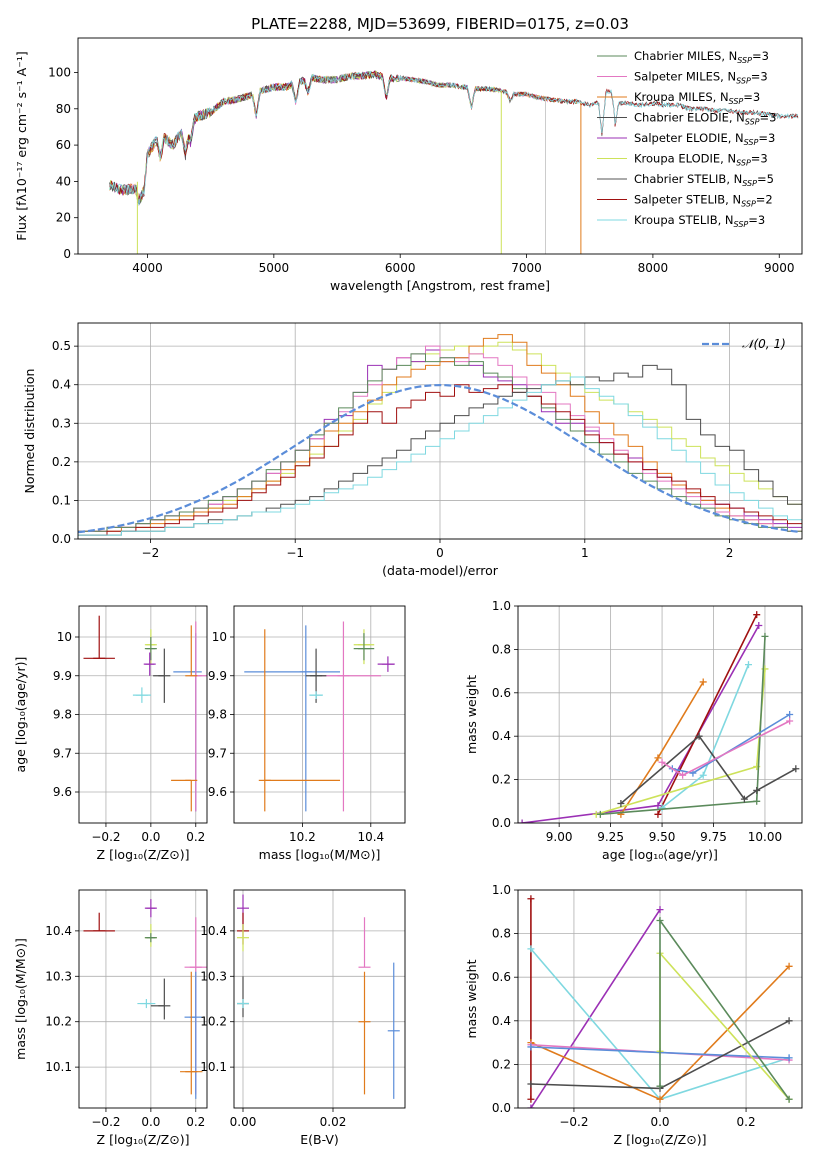 The height and width of the screenshot is (1170, 819). I want to click on y-tick-label: 1.0, so click(501, 890).